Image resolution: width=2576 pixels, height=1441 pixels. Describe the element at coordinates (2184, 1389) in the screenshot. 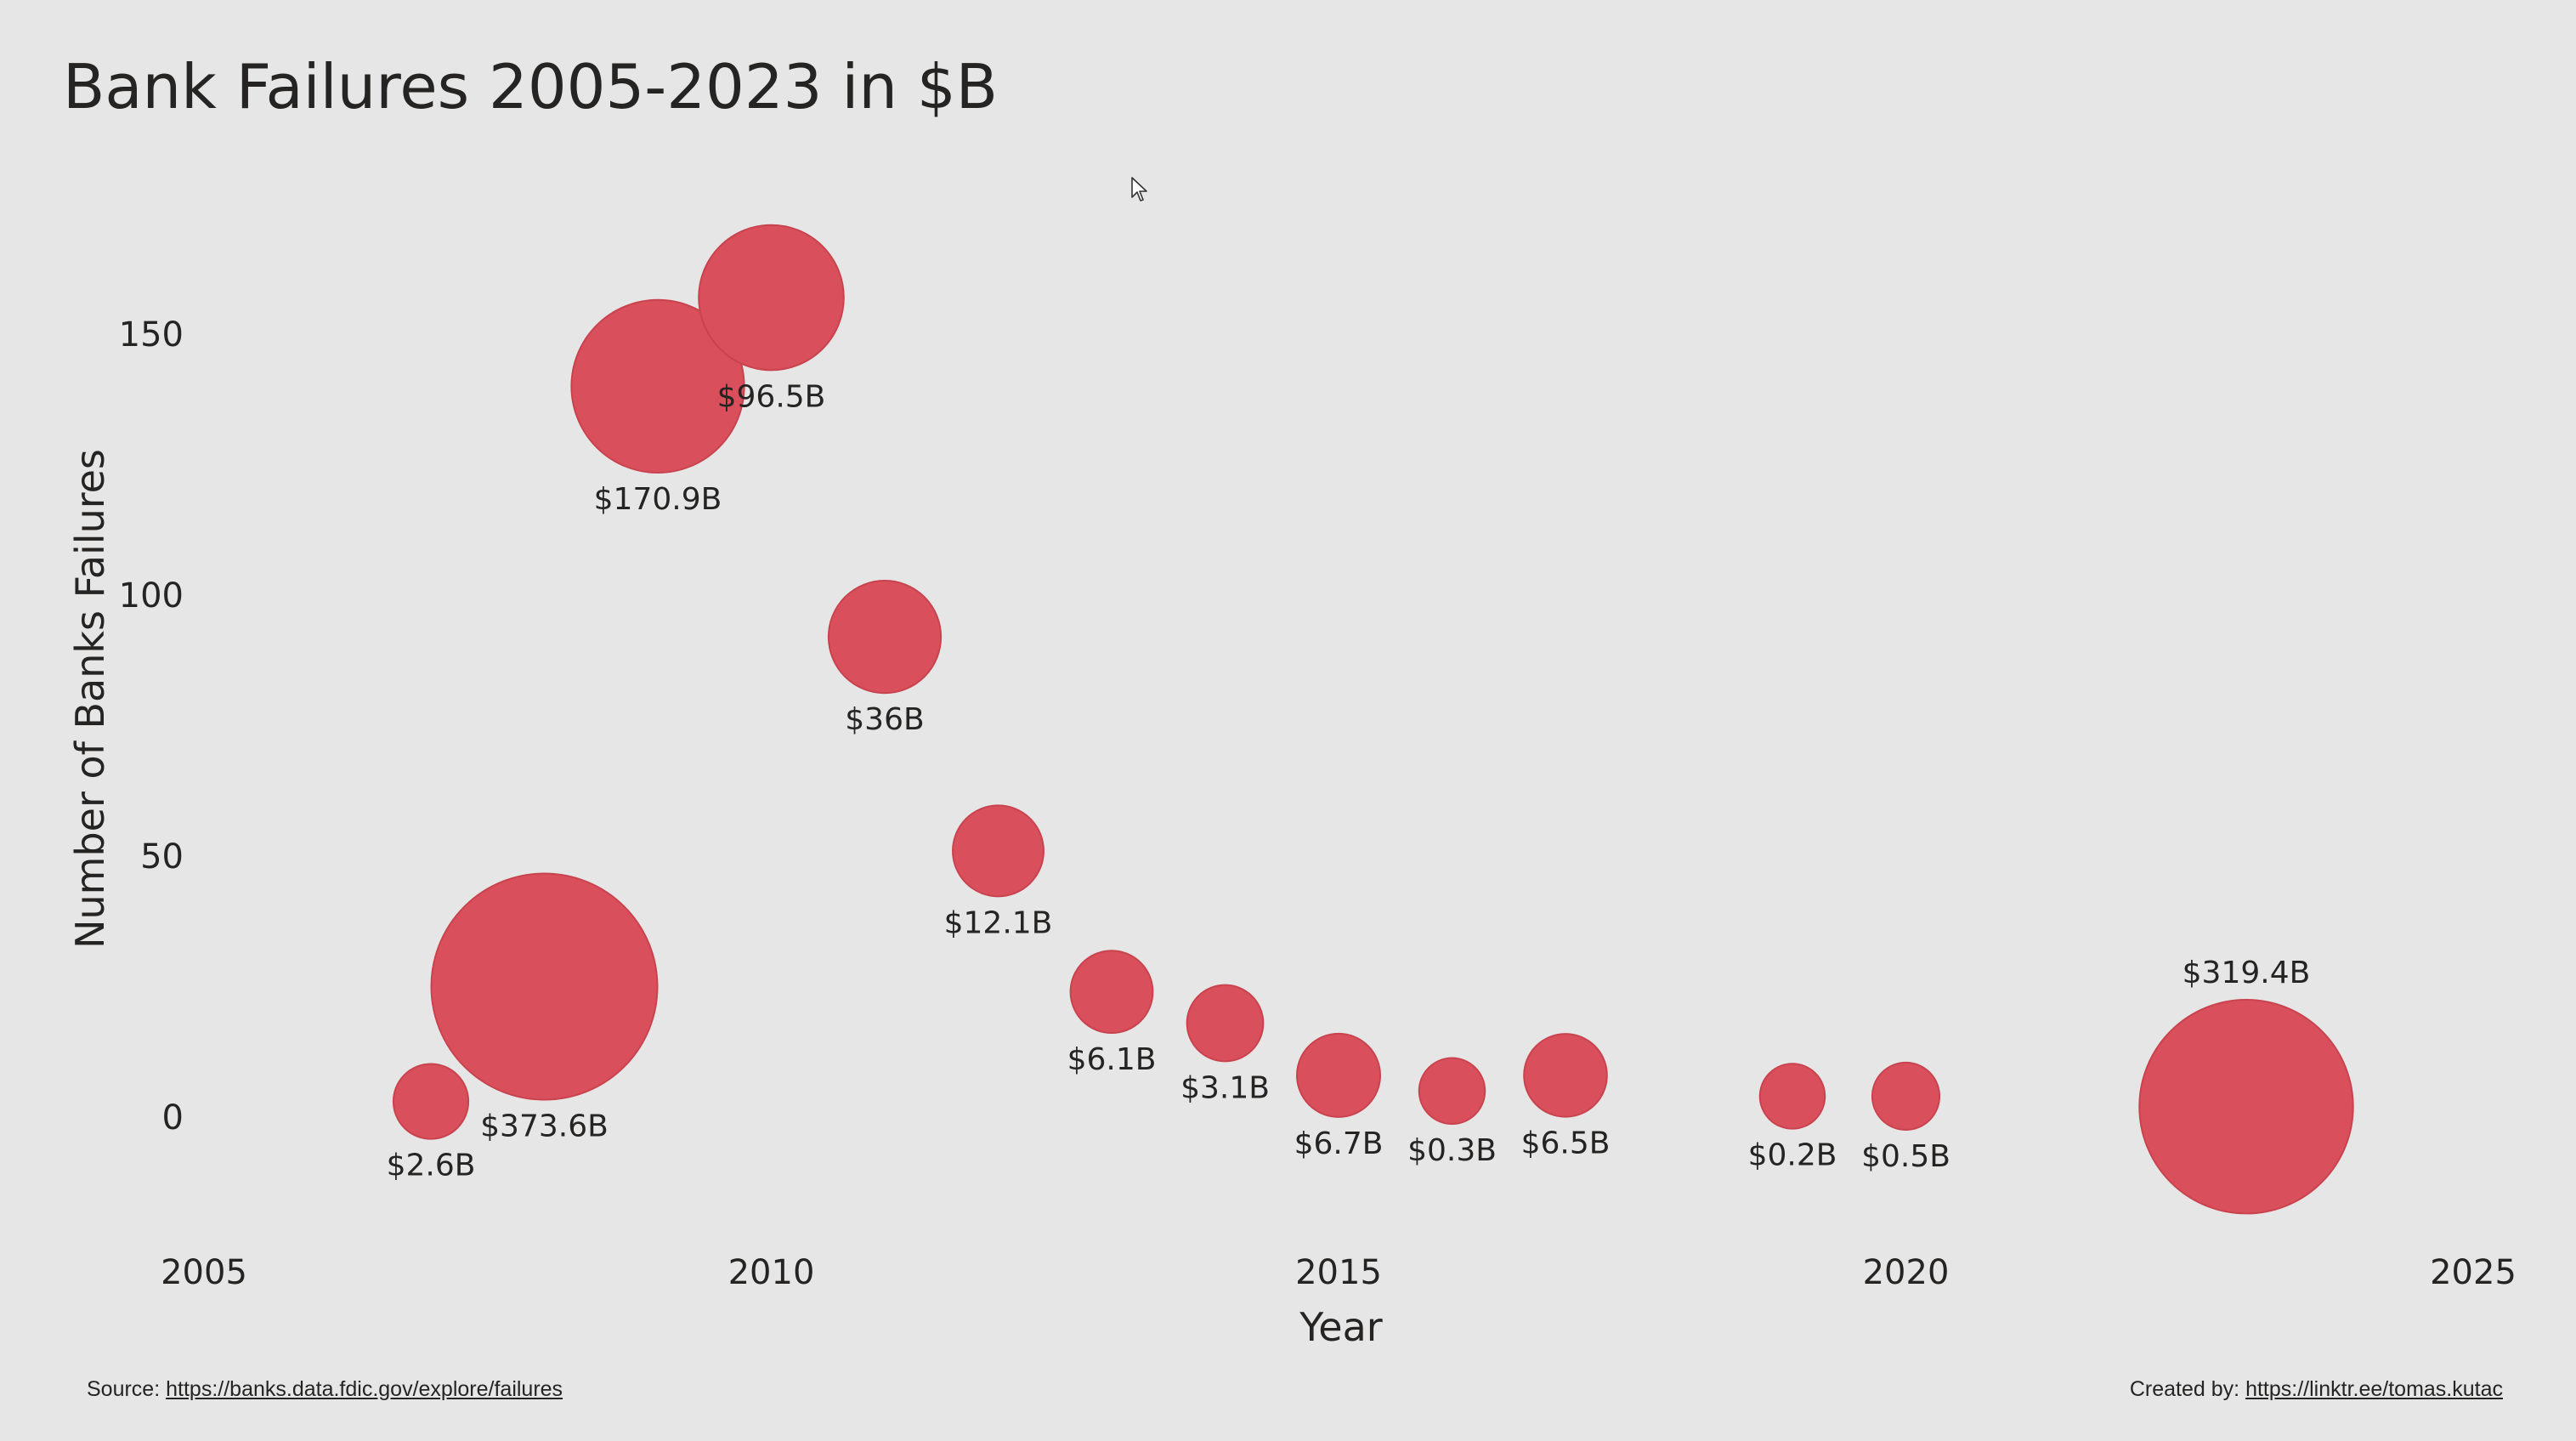

I see `credit-label: Created by:` at that location.